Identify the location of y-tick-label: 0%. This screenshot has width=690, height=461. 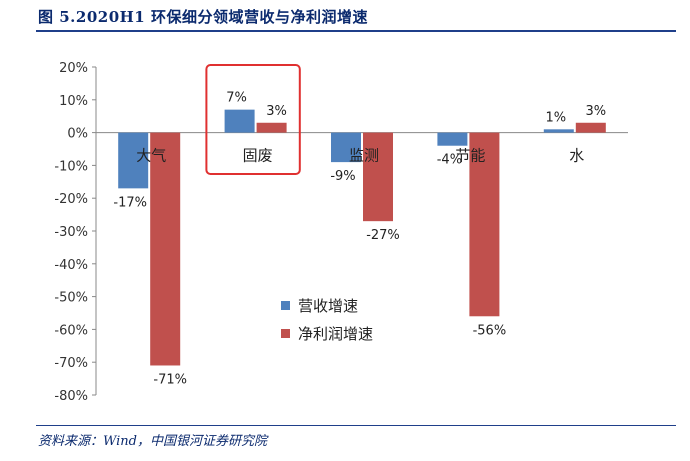
(77, 134).